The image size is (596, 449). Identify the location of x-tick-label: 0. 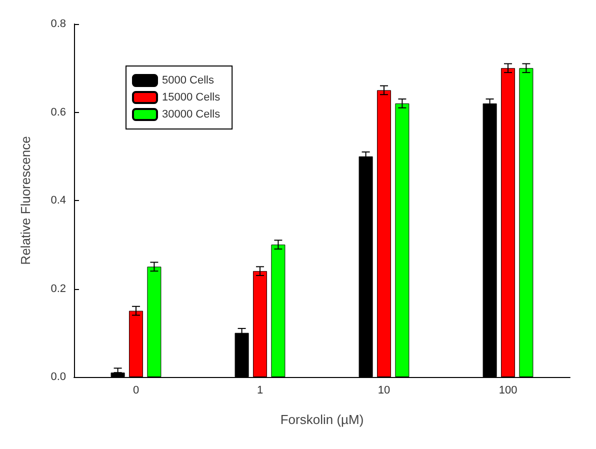
(136, 390).